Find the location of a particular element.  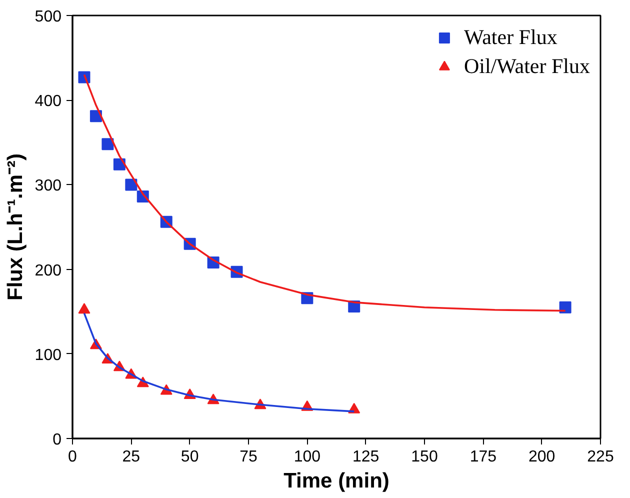

y-tick-label: 500 is located at coordinates (48, 17).